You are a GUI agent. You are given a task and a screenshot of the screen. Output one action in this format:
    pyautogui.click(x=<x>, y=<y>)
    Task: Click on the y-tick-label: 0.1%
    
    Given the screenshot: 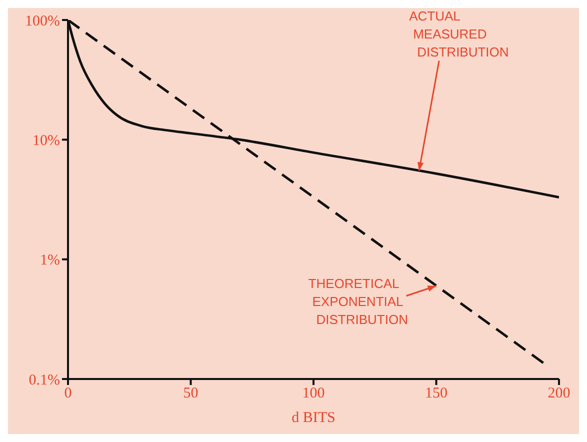 What is the action you would take?
    pyautogui.click(x=44, y=380)
    